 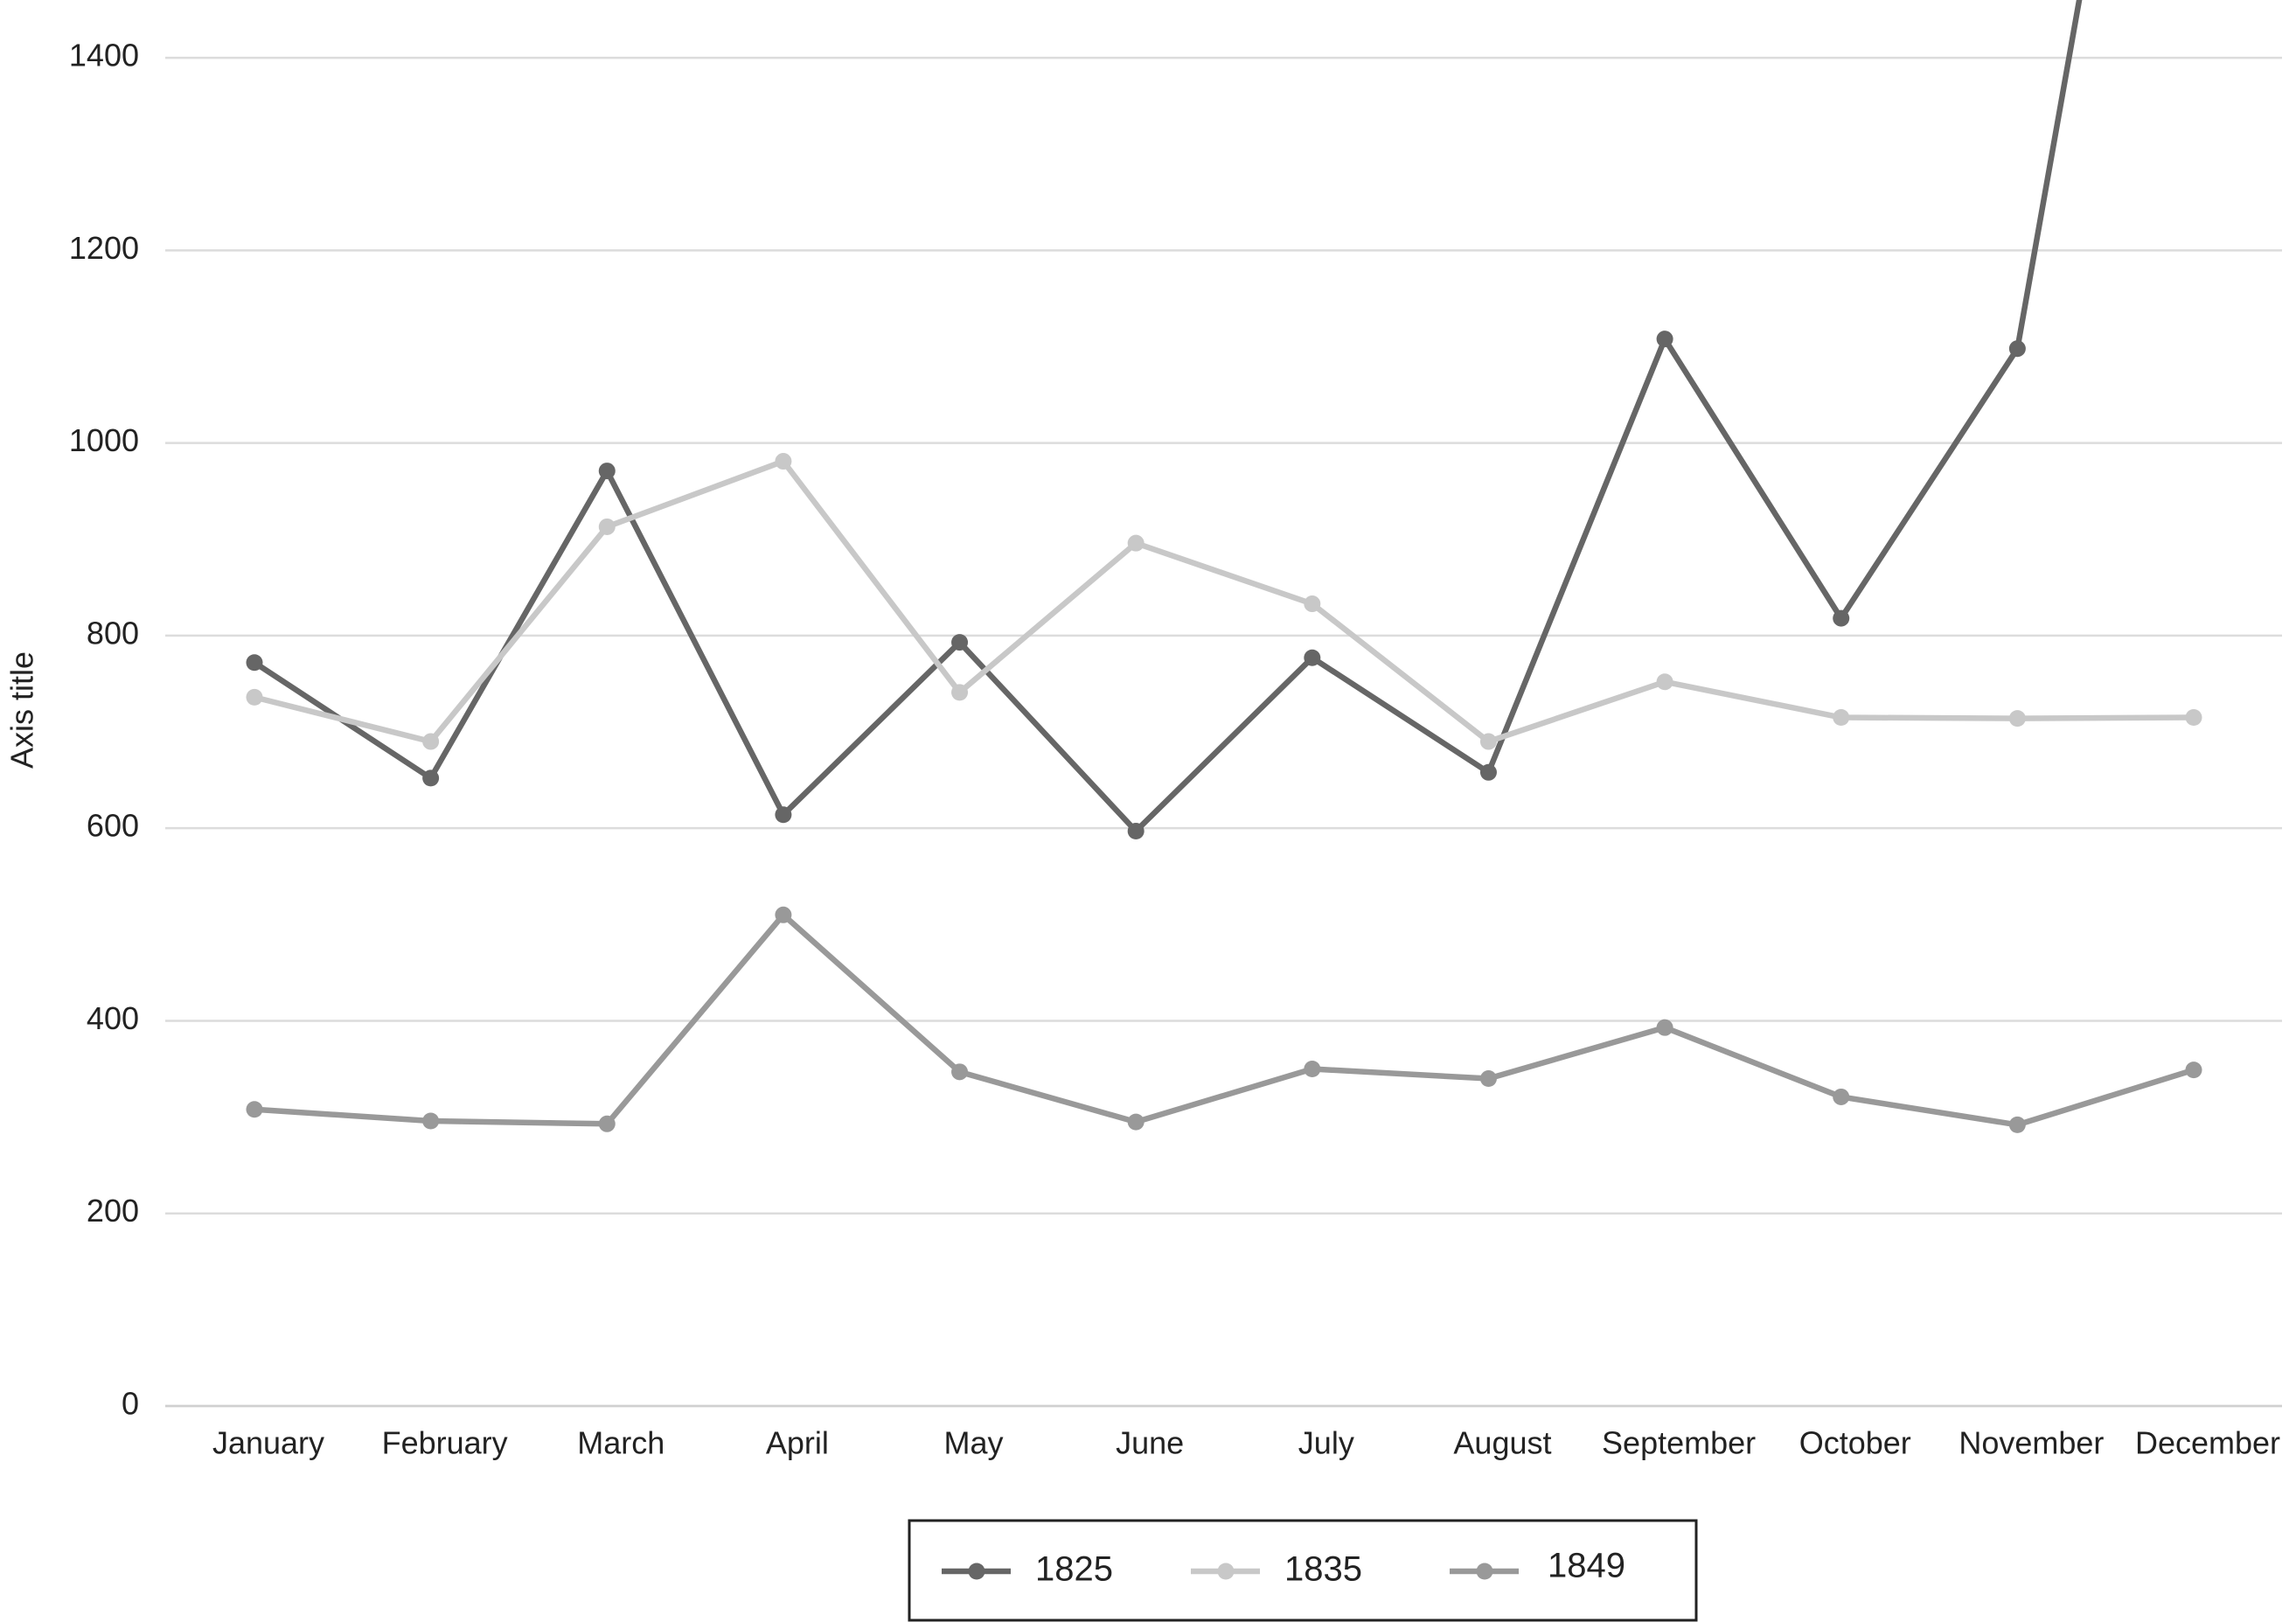 What do you see at coordinates (113, 1018) in the screenshot?
I see `y-tick-label: 400` at bounding box center [113, 1018].